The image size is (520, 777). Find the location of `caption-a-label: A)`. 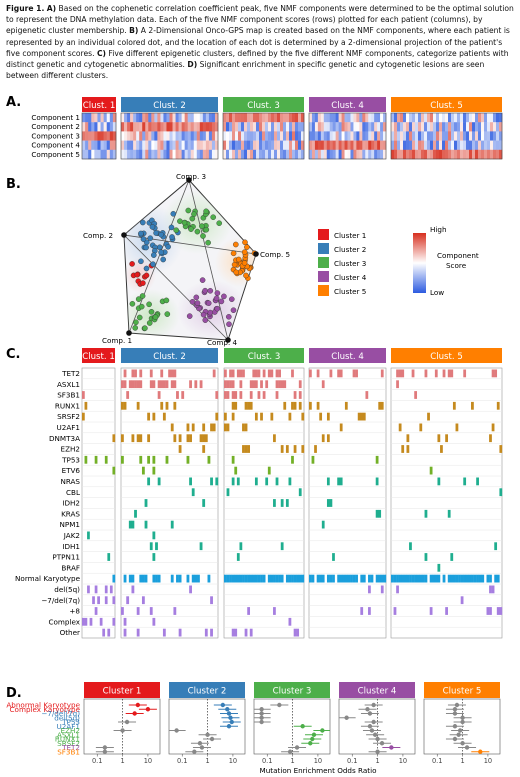

caption-a-label: A) is located at coordinates (51, 8).